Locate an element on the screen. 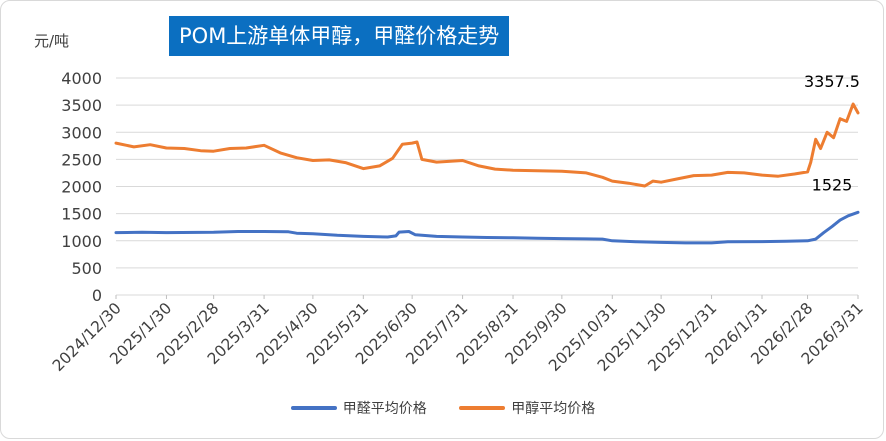 Image resolution: width=886 pixels, height=441 pixels. series-line-formaldehyde is located at coordinates (487, 227).